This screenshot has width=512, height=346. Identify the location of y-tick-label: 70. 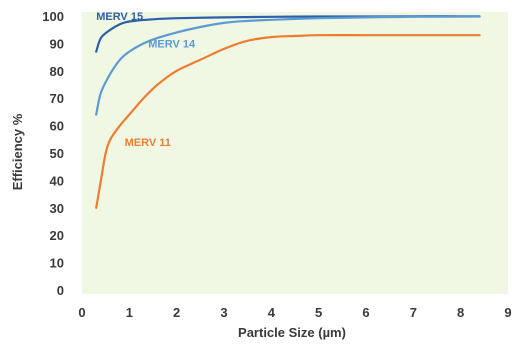
(57, 98).